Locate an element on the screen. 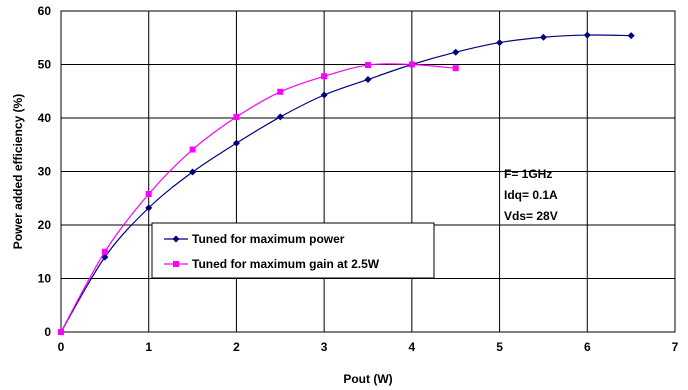 This screenshot has height=390, width=688. x-tick-label: 5 is located at coordinates (499, 347).